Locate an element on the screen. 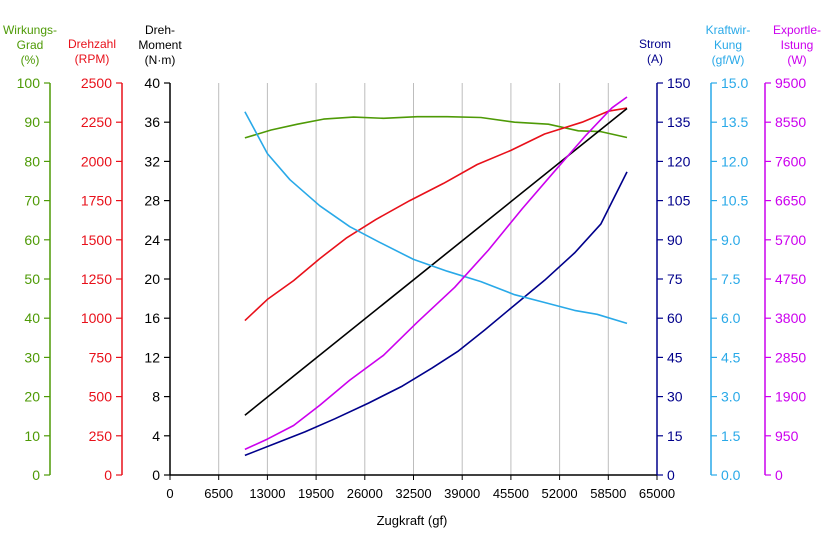 Image resolution: width=840 pixels, height=560 pixels. y-tick-label: 8 is located at coordinates (156, 397).